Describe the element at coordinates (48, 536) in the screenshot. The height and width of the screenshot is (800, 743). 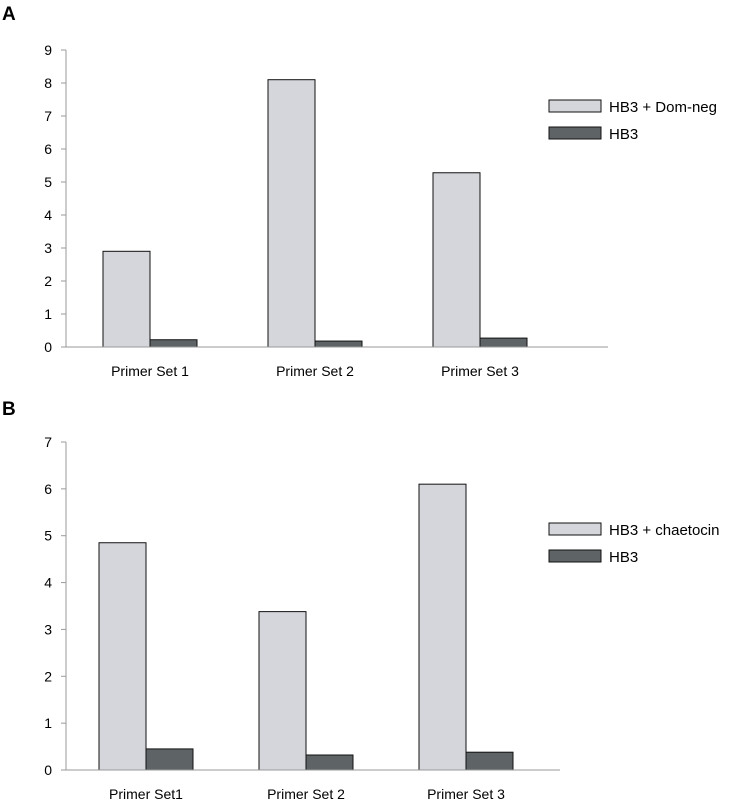
I see `panel-b-y-tick-label: 5` at that location.